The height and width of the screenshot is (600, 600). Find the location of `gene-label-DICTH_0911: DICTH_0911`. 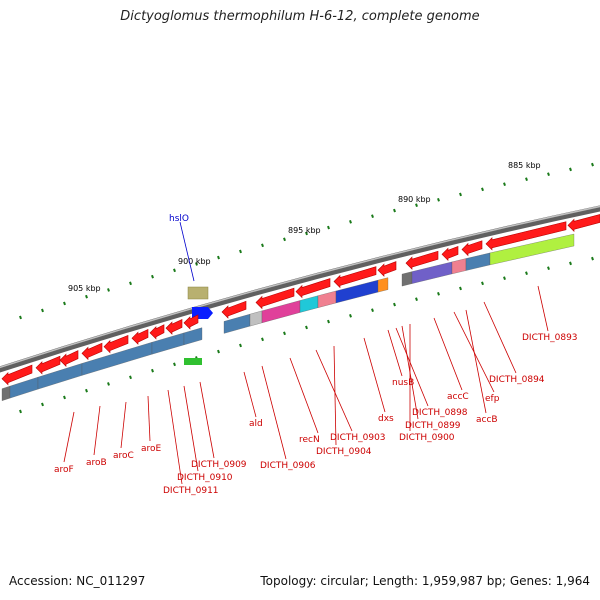

gene-label-DICTH_0911: DICTH_0911 is located at coordinates (191, 491).